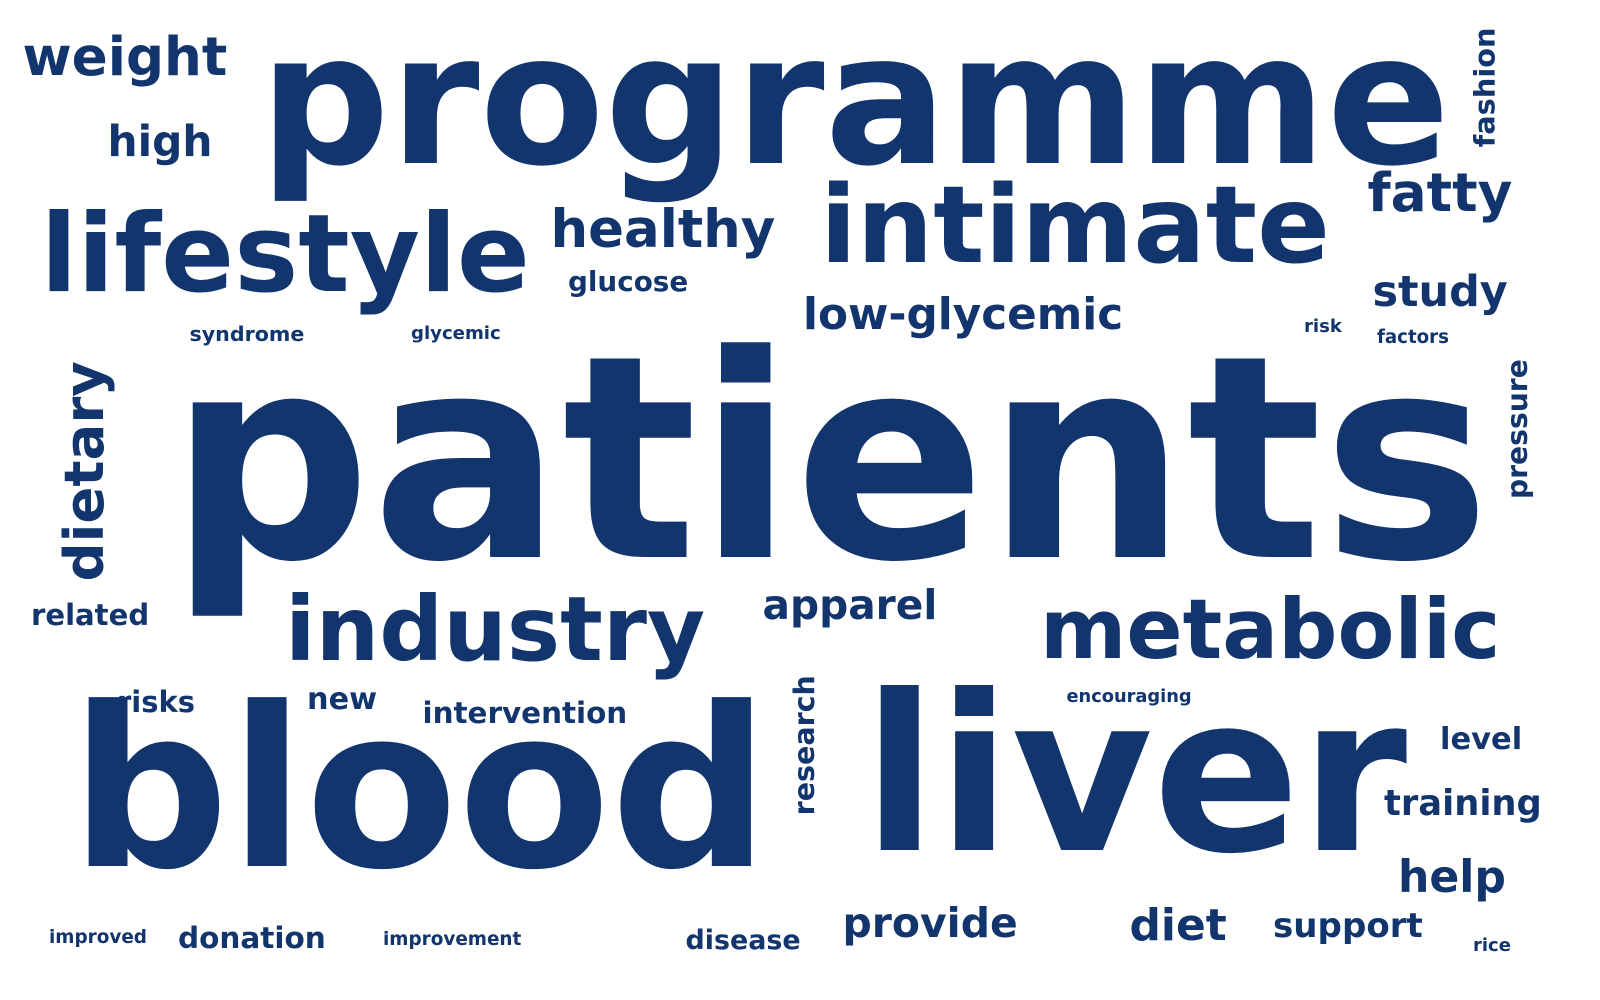 This screenshot has height=1000, width=1600. Describe the element at coordinates (963, 314) in the screenshot. I see `word-low-glycemic: low-glycemic` at that location.